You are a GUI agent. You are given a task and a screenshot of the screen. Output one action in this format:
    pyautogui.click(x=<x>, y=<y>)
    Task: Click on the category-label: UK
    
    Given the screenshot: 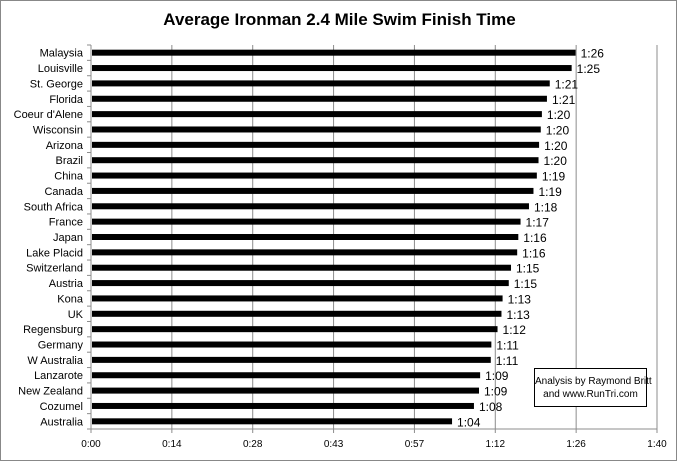 What is the action you would take?
    pyautogui.click(x=76, y=315)
    